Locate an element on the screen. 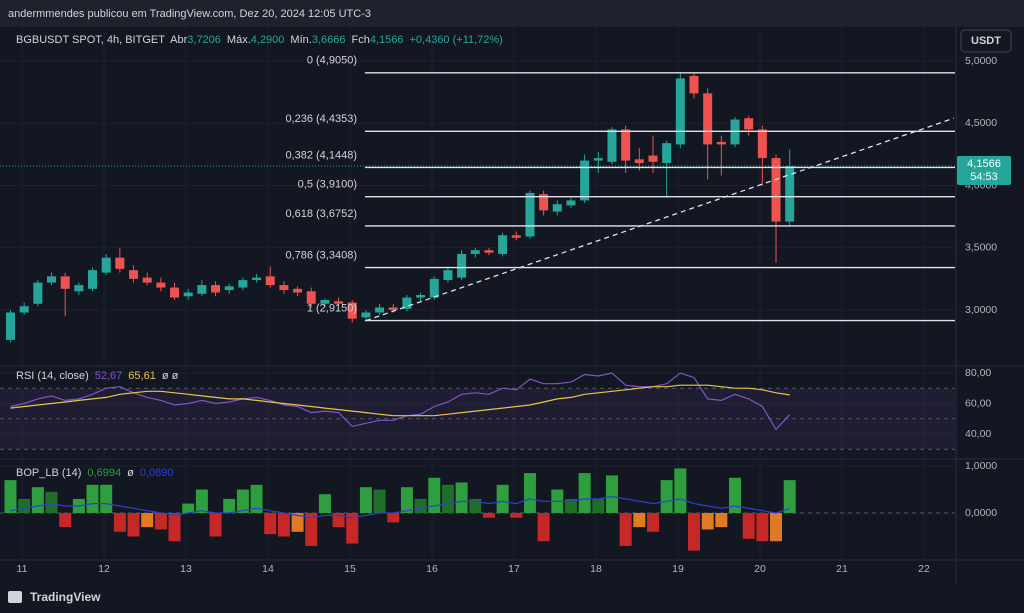 This screenshot has width=1024, height=613. x-tick-label: 16 is located at coordinates (432, 569).